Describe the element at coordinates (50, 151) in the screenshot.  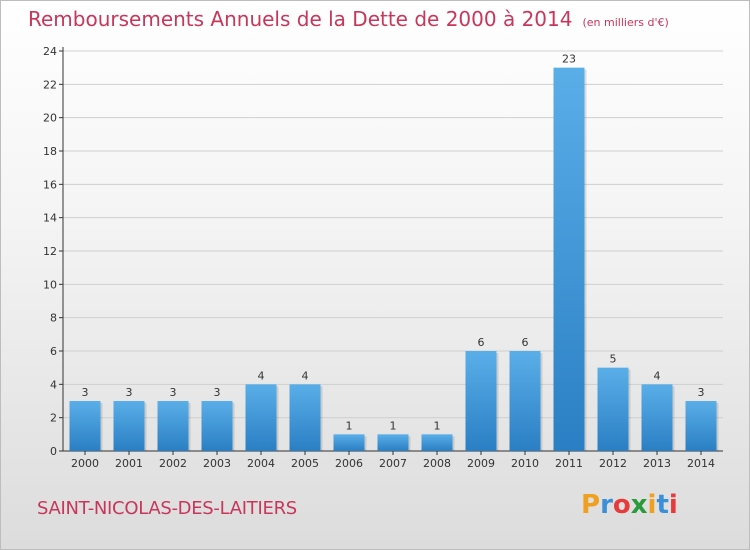
I see `y-tick-label: 18` at that location.